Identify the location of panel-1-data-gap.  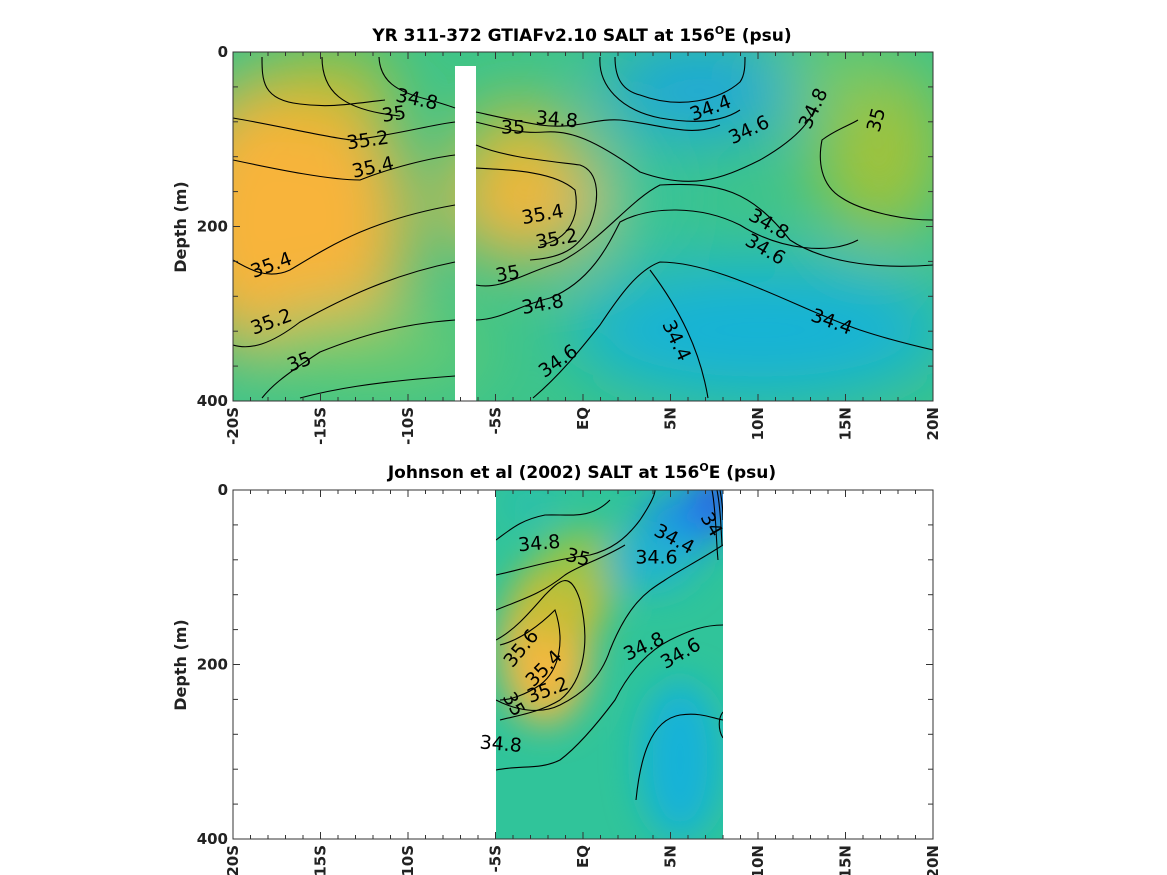
(465, 233).